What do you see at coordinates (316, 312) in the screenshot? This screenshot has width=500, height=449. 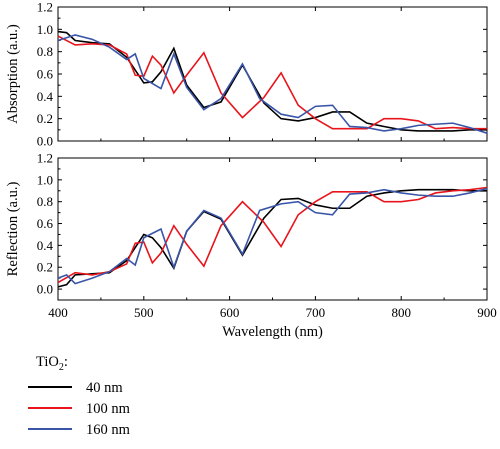 I see `x-tick-label: 700` at bounding box center [316, 312].